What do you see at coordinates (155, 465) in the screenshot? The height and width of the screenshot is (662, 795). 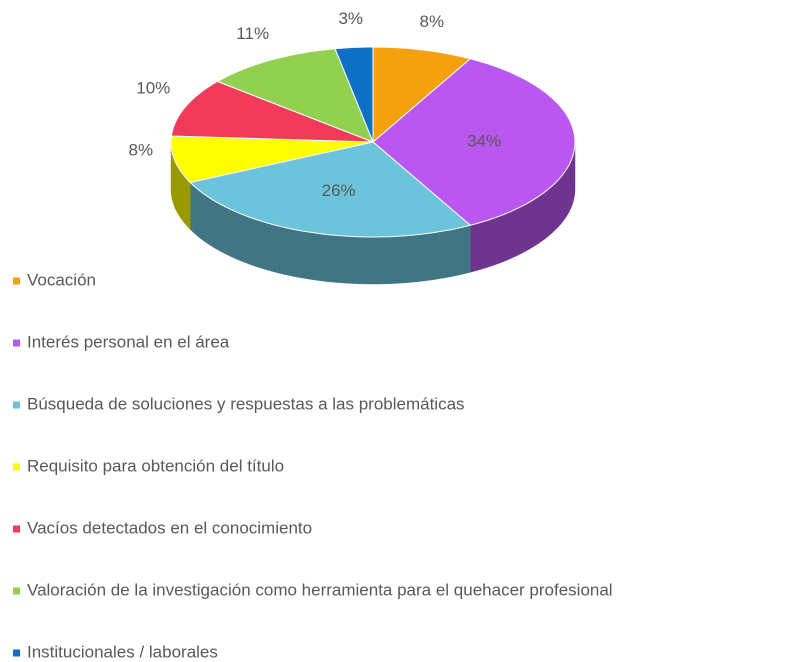 I see `legend-label: Requisito para obtención del título` at bounding box center [155, 465].